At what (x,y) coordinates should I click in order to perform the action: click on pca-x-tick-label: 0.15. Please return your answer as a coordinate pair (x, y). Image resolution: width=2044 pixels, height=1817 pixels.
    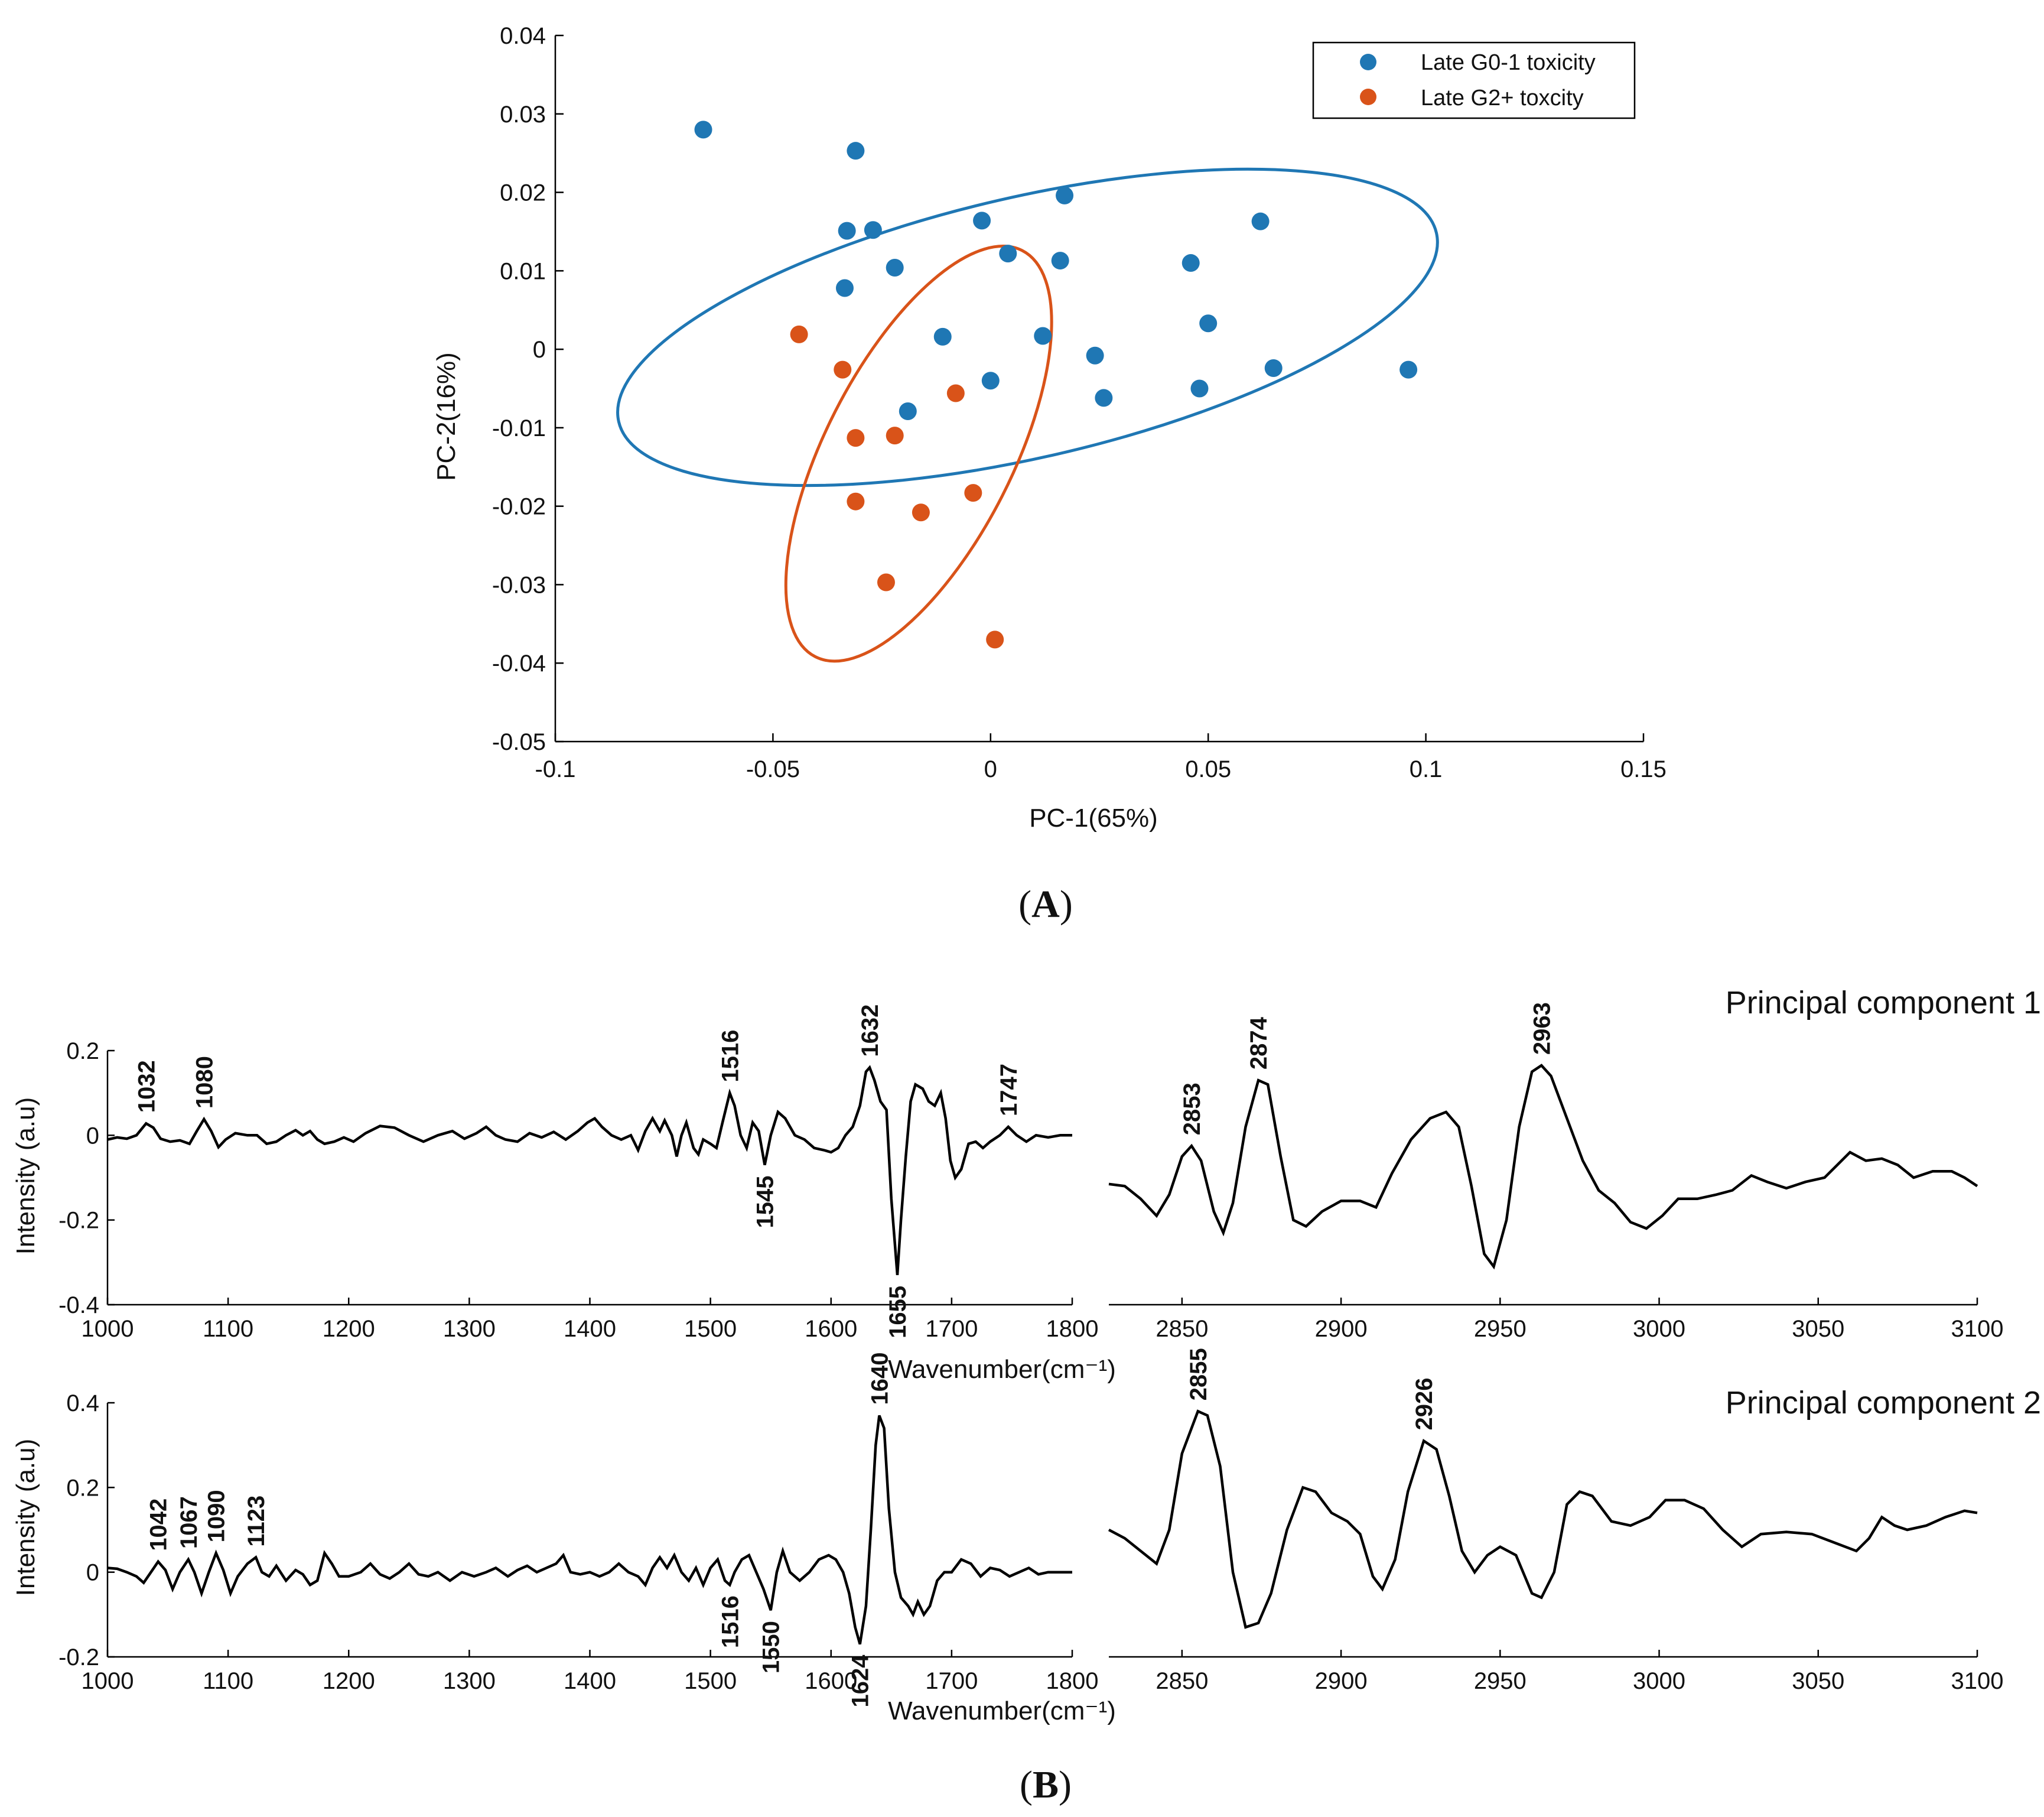
    Looking at the image, I should click on (1643, 769).